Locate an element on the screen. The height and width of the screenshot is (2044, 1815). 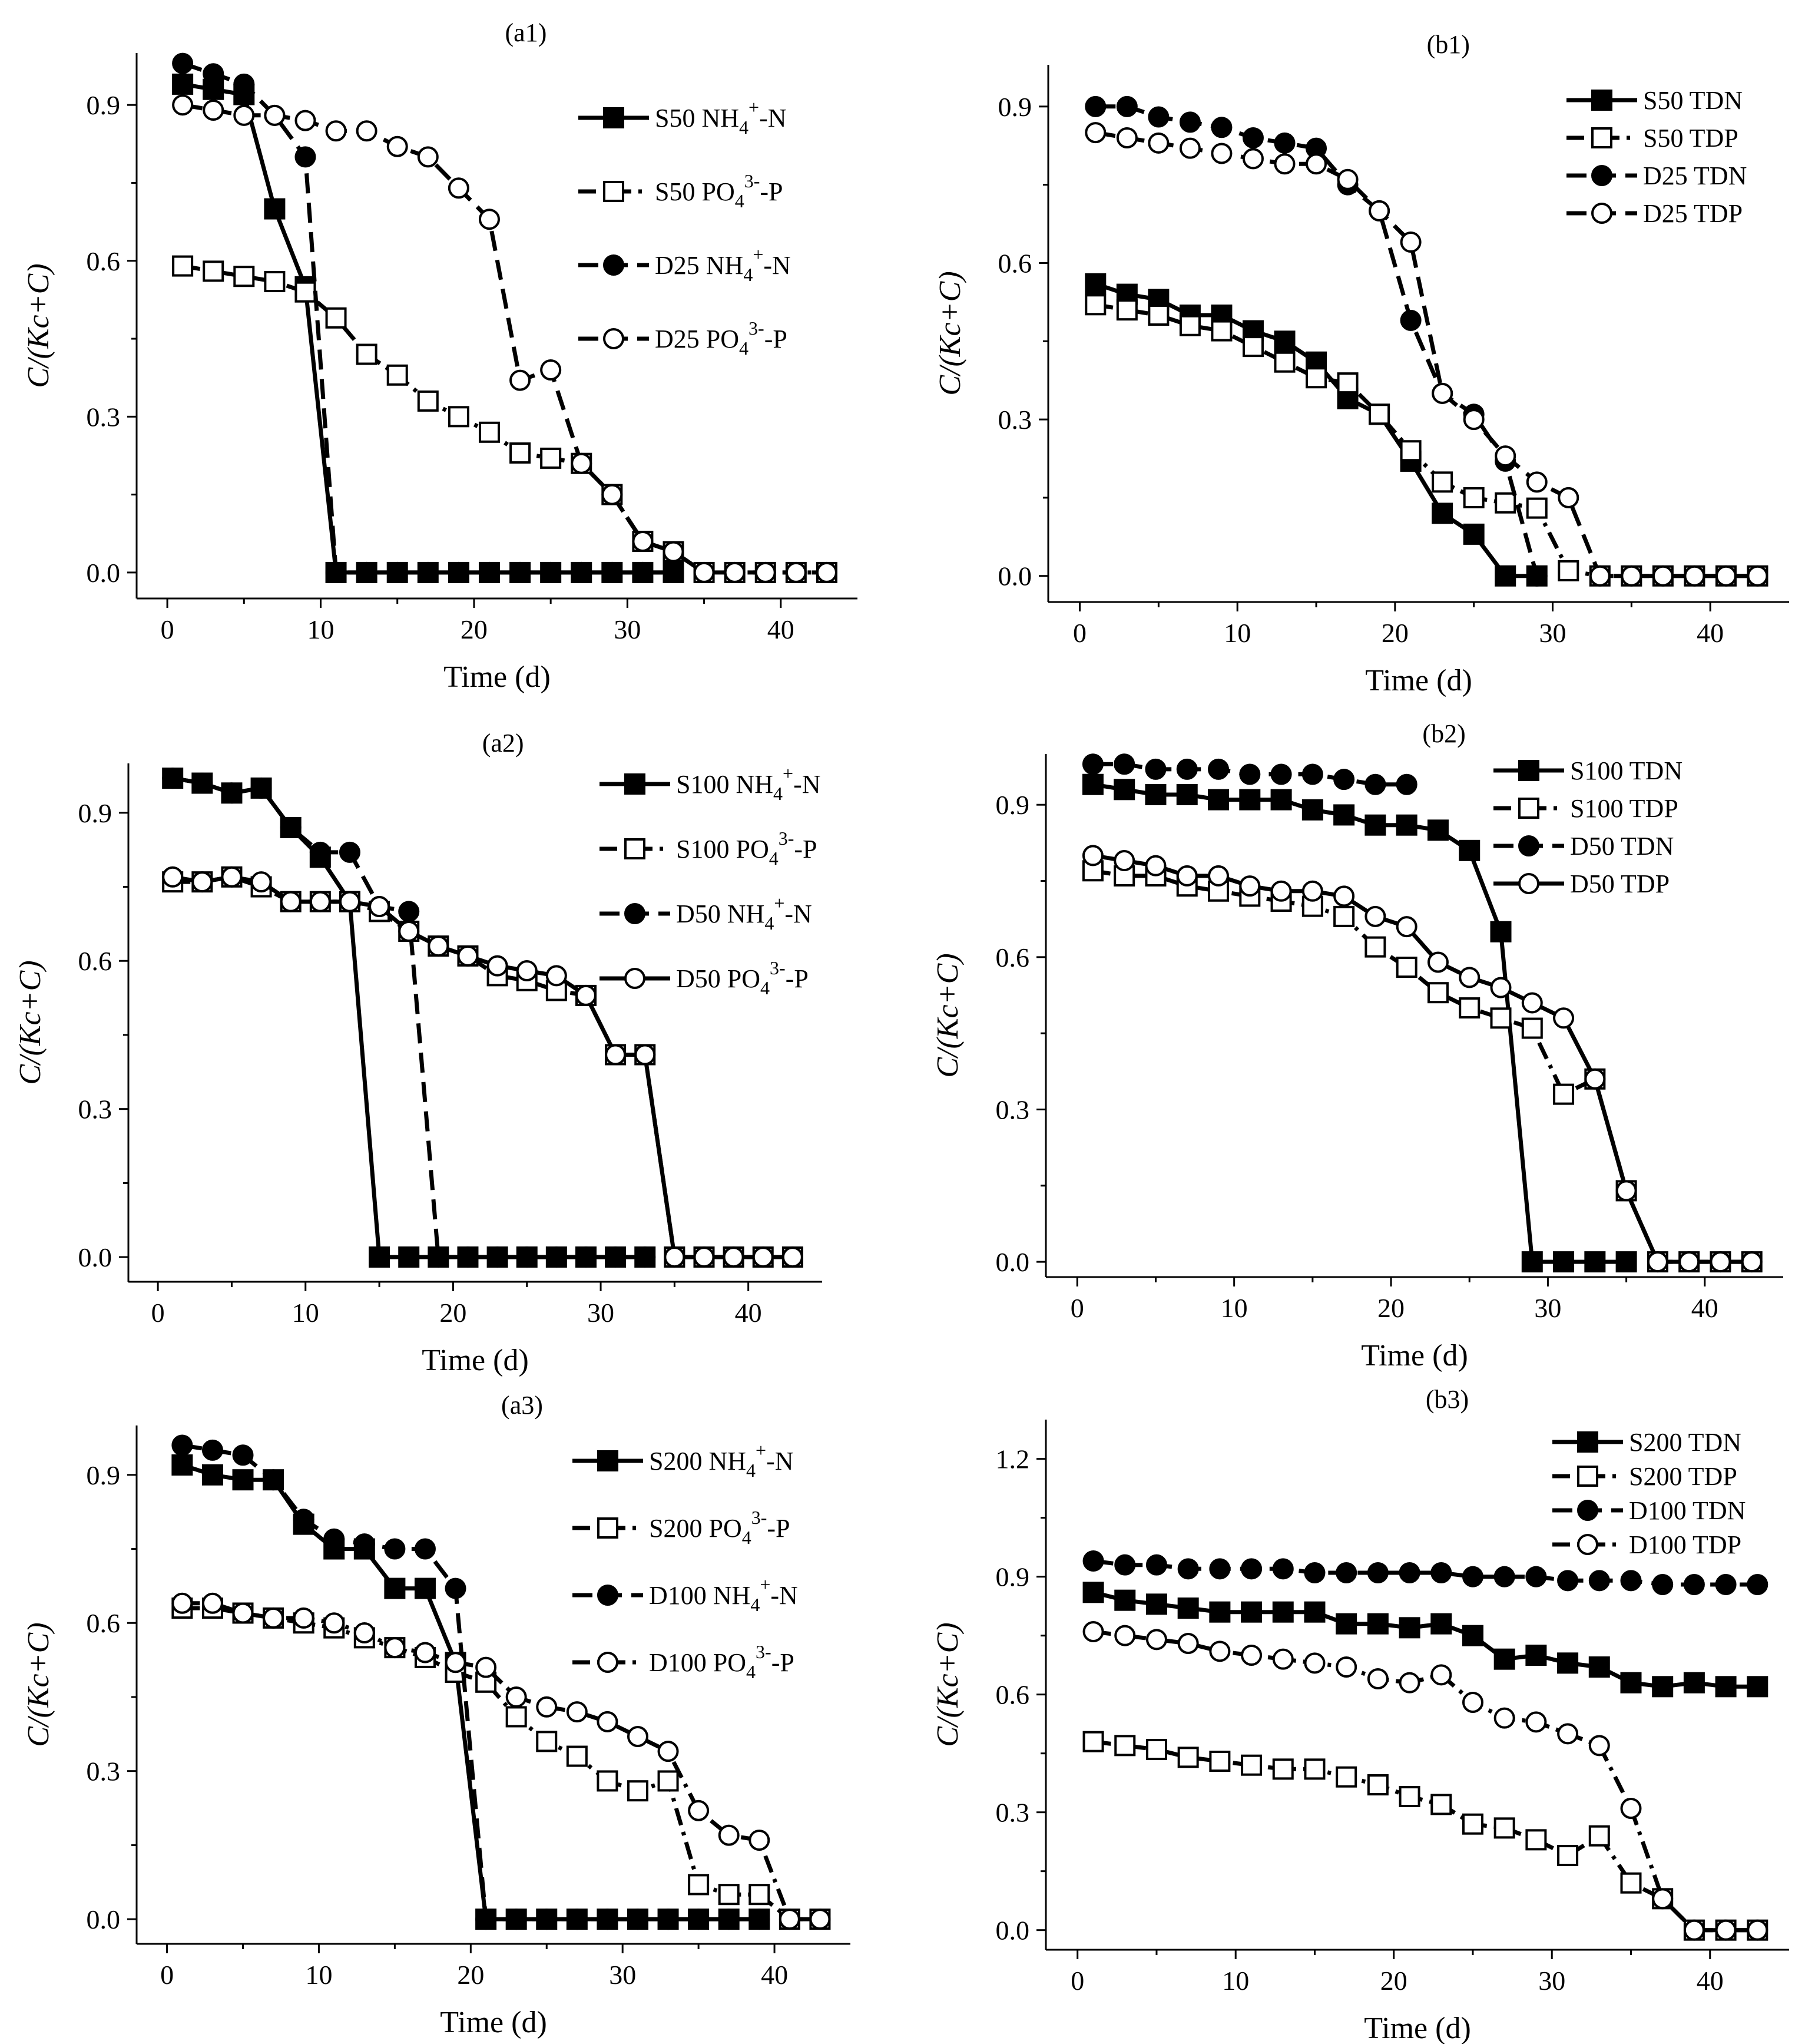
y-tick-label: 0.3 is located at coordinates (104, 1772).